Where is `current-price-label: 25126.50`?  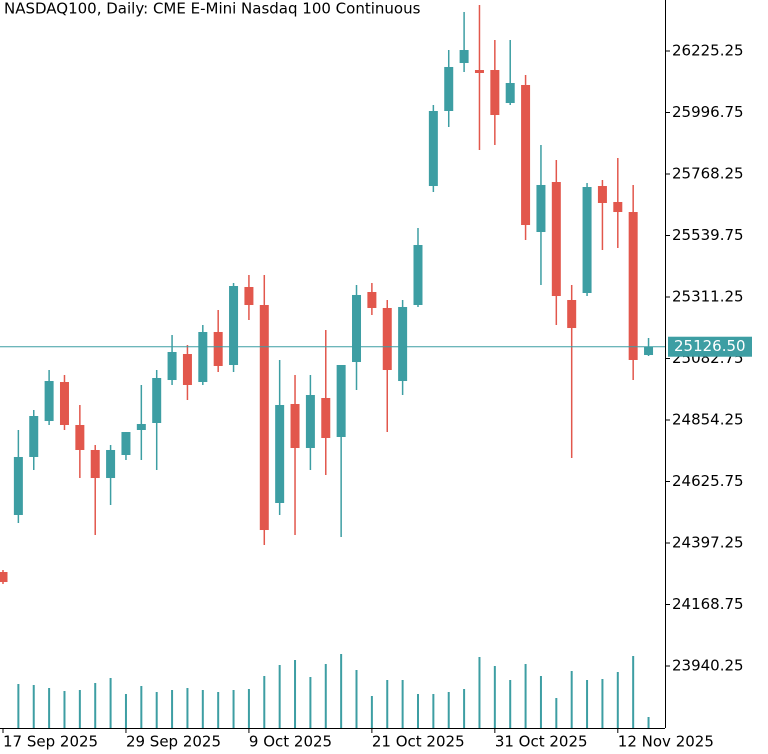 current-price-label: 25126.50 is located at coordinates (710, 346).